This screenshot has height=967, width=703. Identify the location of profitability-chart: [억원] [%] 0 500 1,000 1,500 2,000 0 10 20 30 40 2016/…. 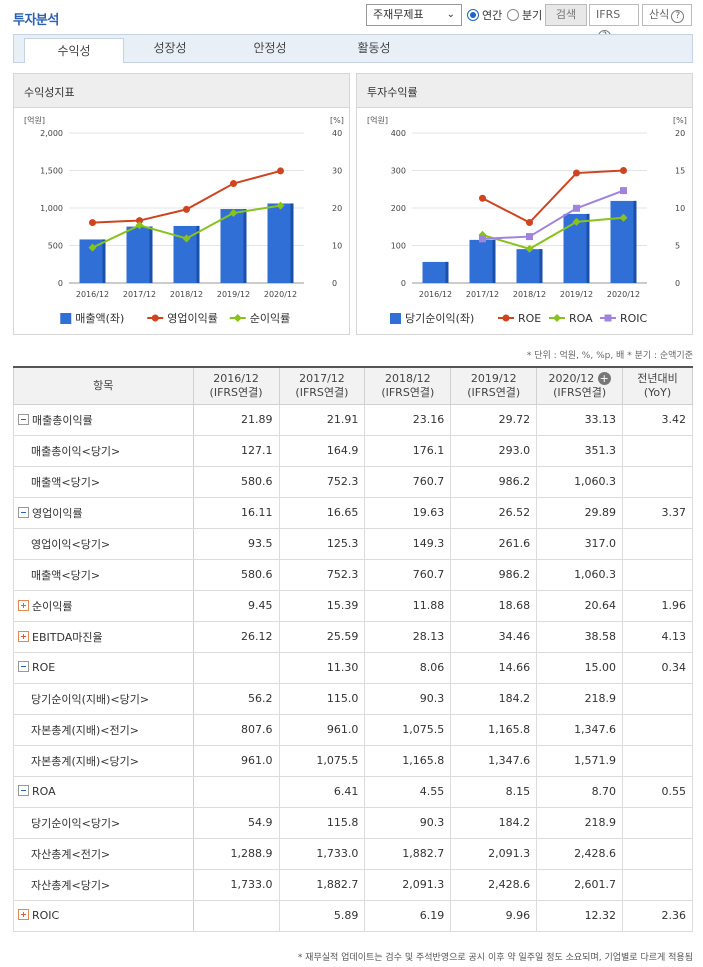
(184, 220).